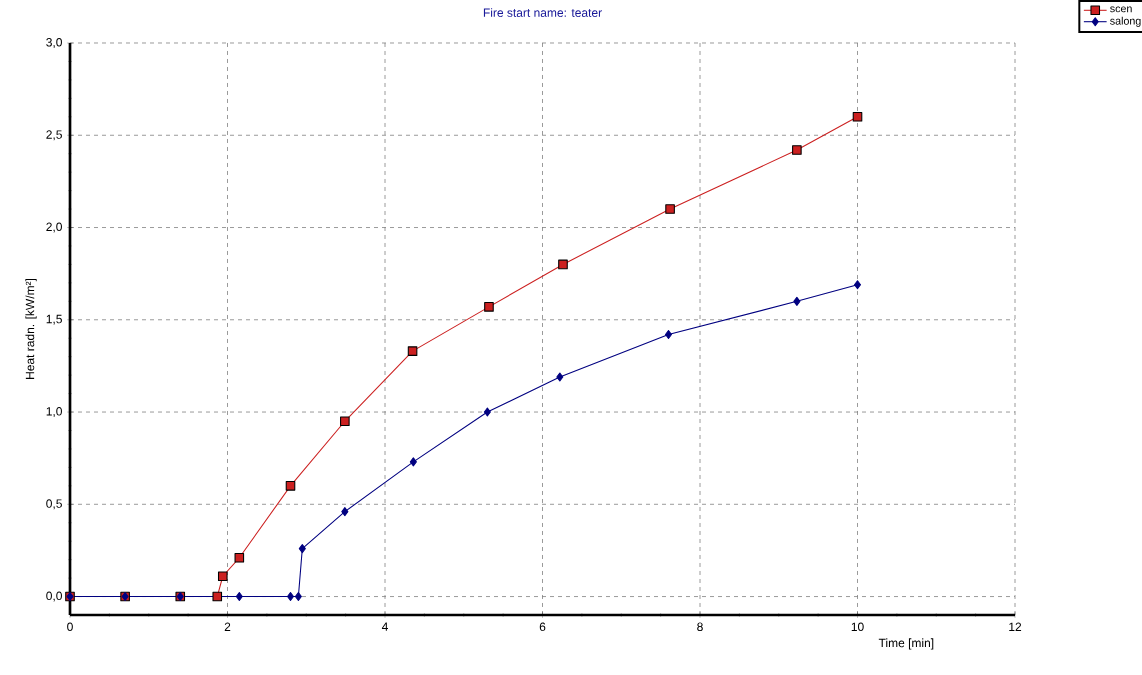 The width and height of the screenshot is (1142, 675). What do you see at coordinates (31, 328) in the screenshot?
I see `y-axis-title: Heat radn. [kW/m²]` at bounding box center [31, 328].